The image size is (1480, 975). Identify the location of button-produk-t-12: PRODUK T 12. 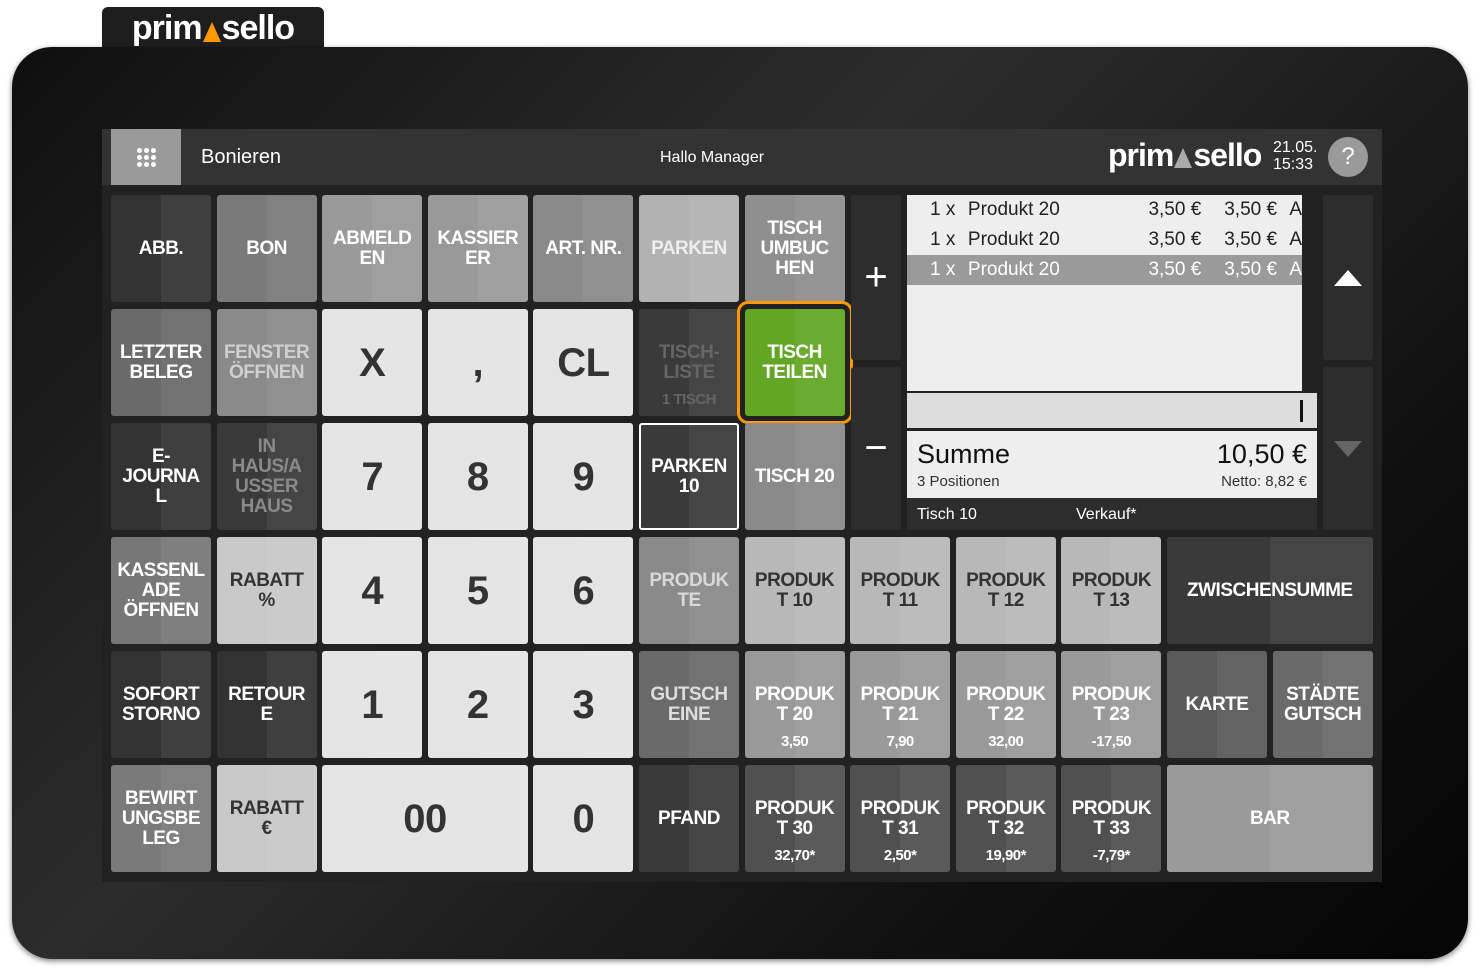
(1005, 590).